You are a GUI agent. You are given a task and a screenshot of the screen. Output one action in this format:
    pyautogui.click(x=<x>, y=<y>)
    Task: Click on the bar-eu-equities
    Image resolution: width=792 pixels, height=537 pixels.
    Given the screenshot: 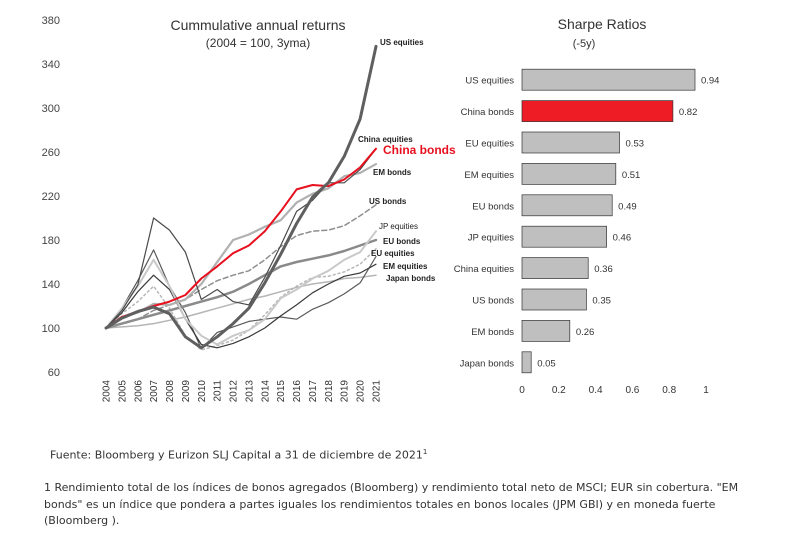 What is the action you would take?
    pyautogui.click(x=570, y=142)
    